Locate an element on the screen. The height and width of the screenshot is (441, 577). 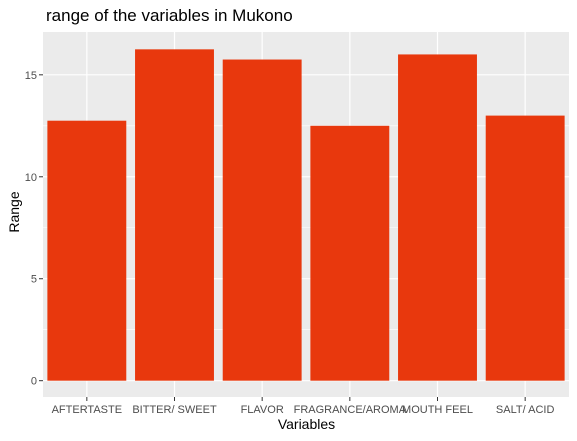
x-tick-label: MOUTH FEEL is located at coordinates (437, 410).